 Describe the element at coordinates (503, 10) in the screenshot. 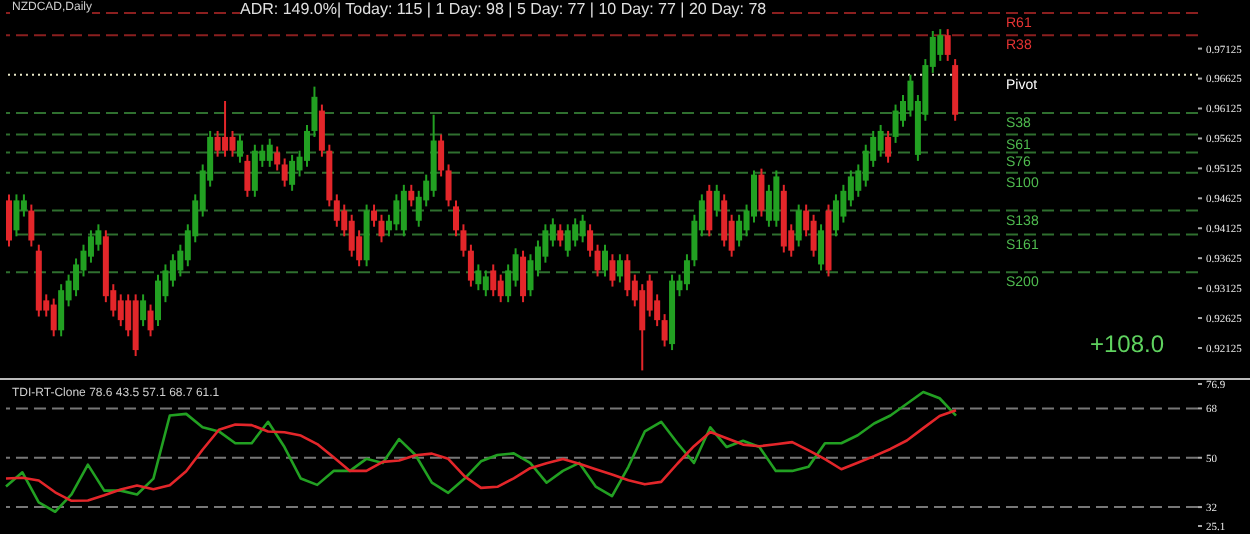

I see `annotation: ADR: 149.0%| Today: 115 | 1 Day: 98 | 5 Day: 77 | 10 Day: 77 | 20 Day: 78` at that location.